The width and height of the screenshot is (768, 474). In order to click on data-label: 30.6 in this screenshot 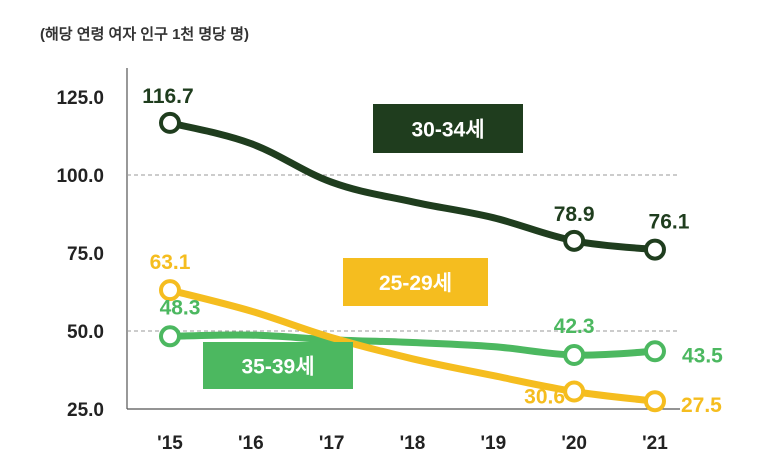, I will do `click(544, 397)`.